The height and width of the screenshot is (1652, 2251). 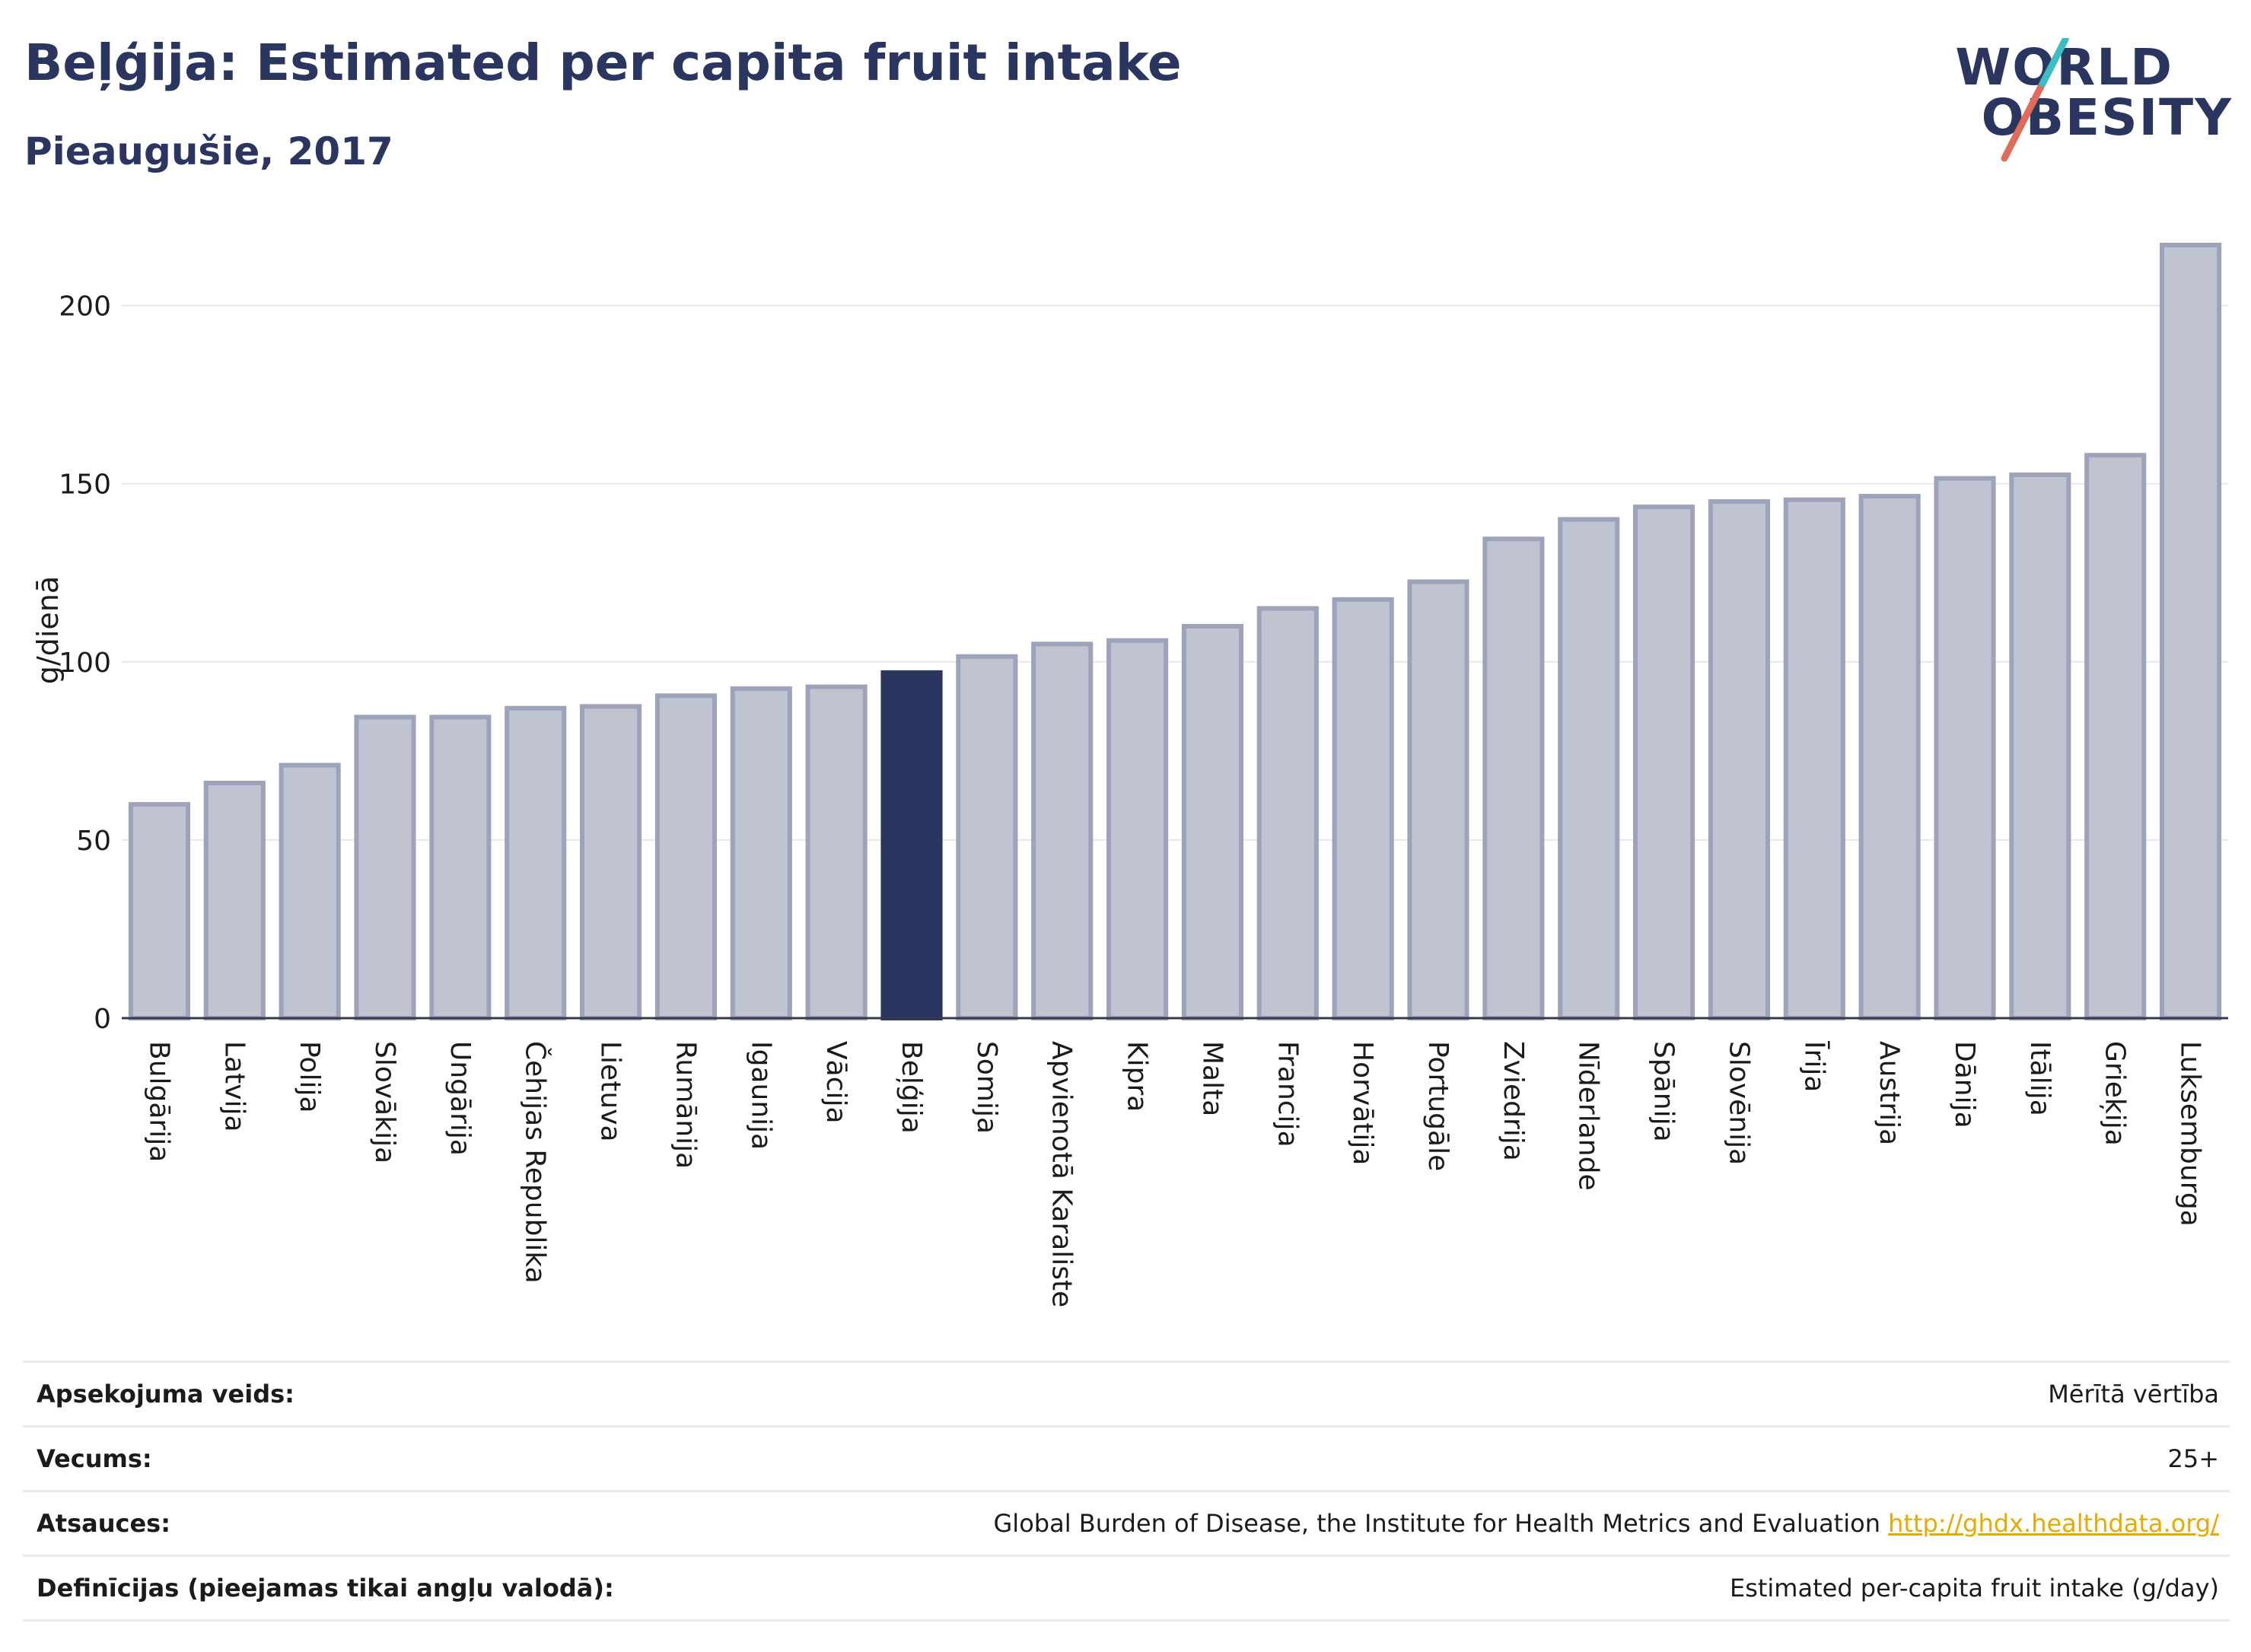 What do you see at coordinates (2115, 1093) in the screenshot?
I see `x-tick-label: Grieķija` at bounding box center [2115, 1093].